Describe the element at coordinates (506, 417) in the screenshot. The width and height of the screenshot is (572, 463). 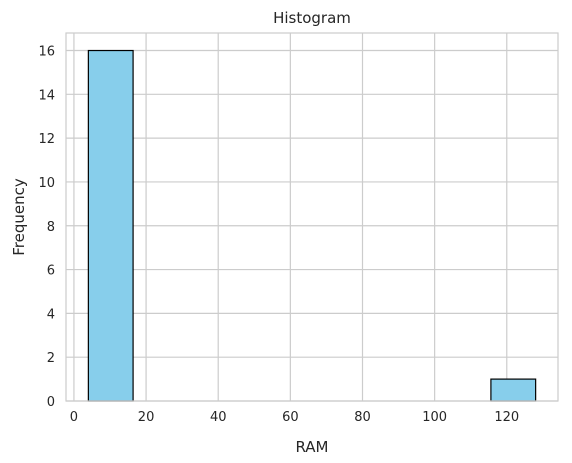
I see `x-tick-label: 120` at that location.